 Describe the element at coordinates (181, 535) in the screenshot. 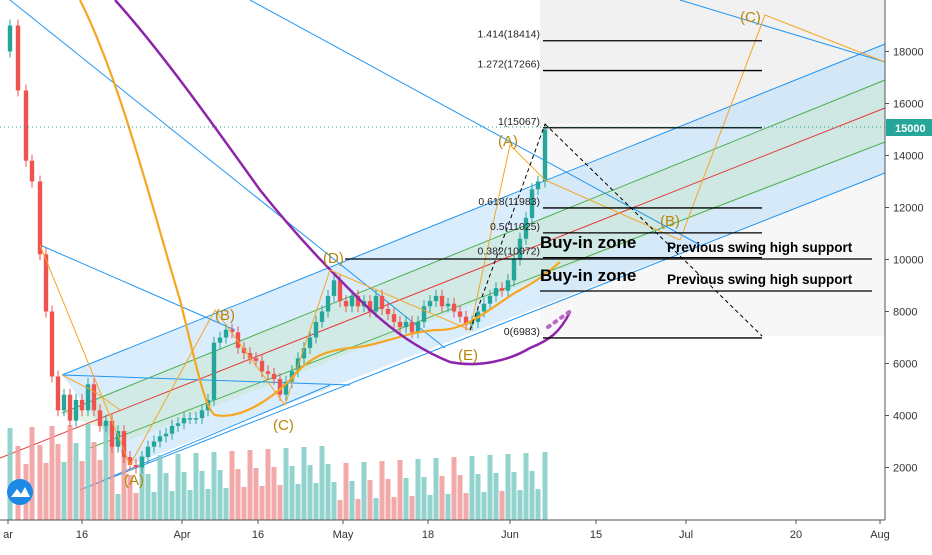

I see `xtick-label: Apr` at that location.